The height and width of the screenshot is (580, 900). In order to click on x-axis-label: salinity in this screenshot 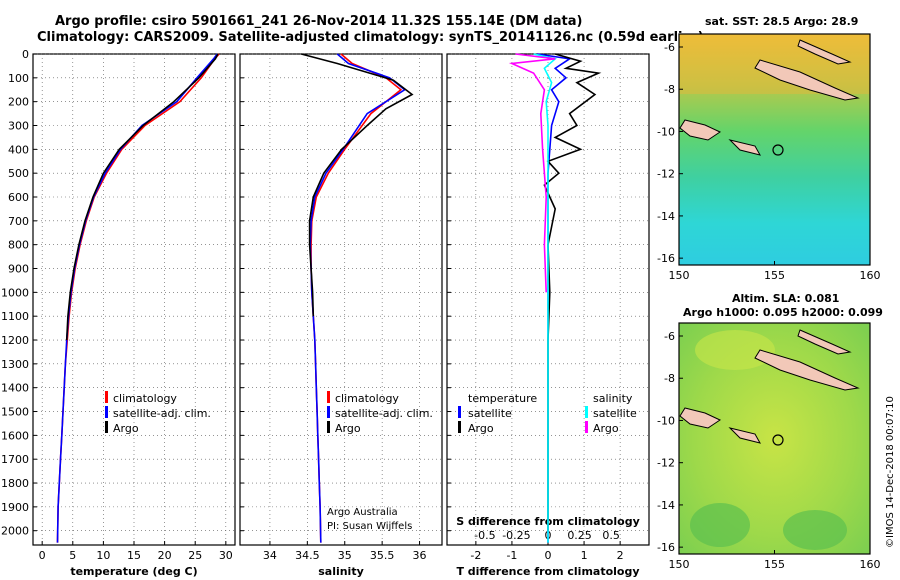, I will do `click(341, 571)`.